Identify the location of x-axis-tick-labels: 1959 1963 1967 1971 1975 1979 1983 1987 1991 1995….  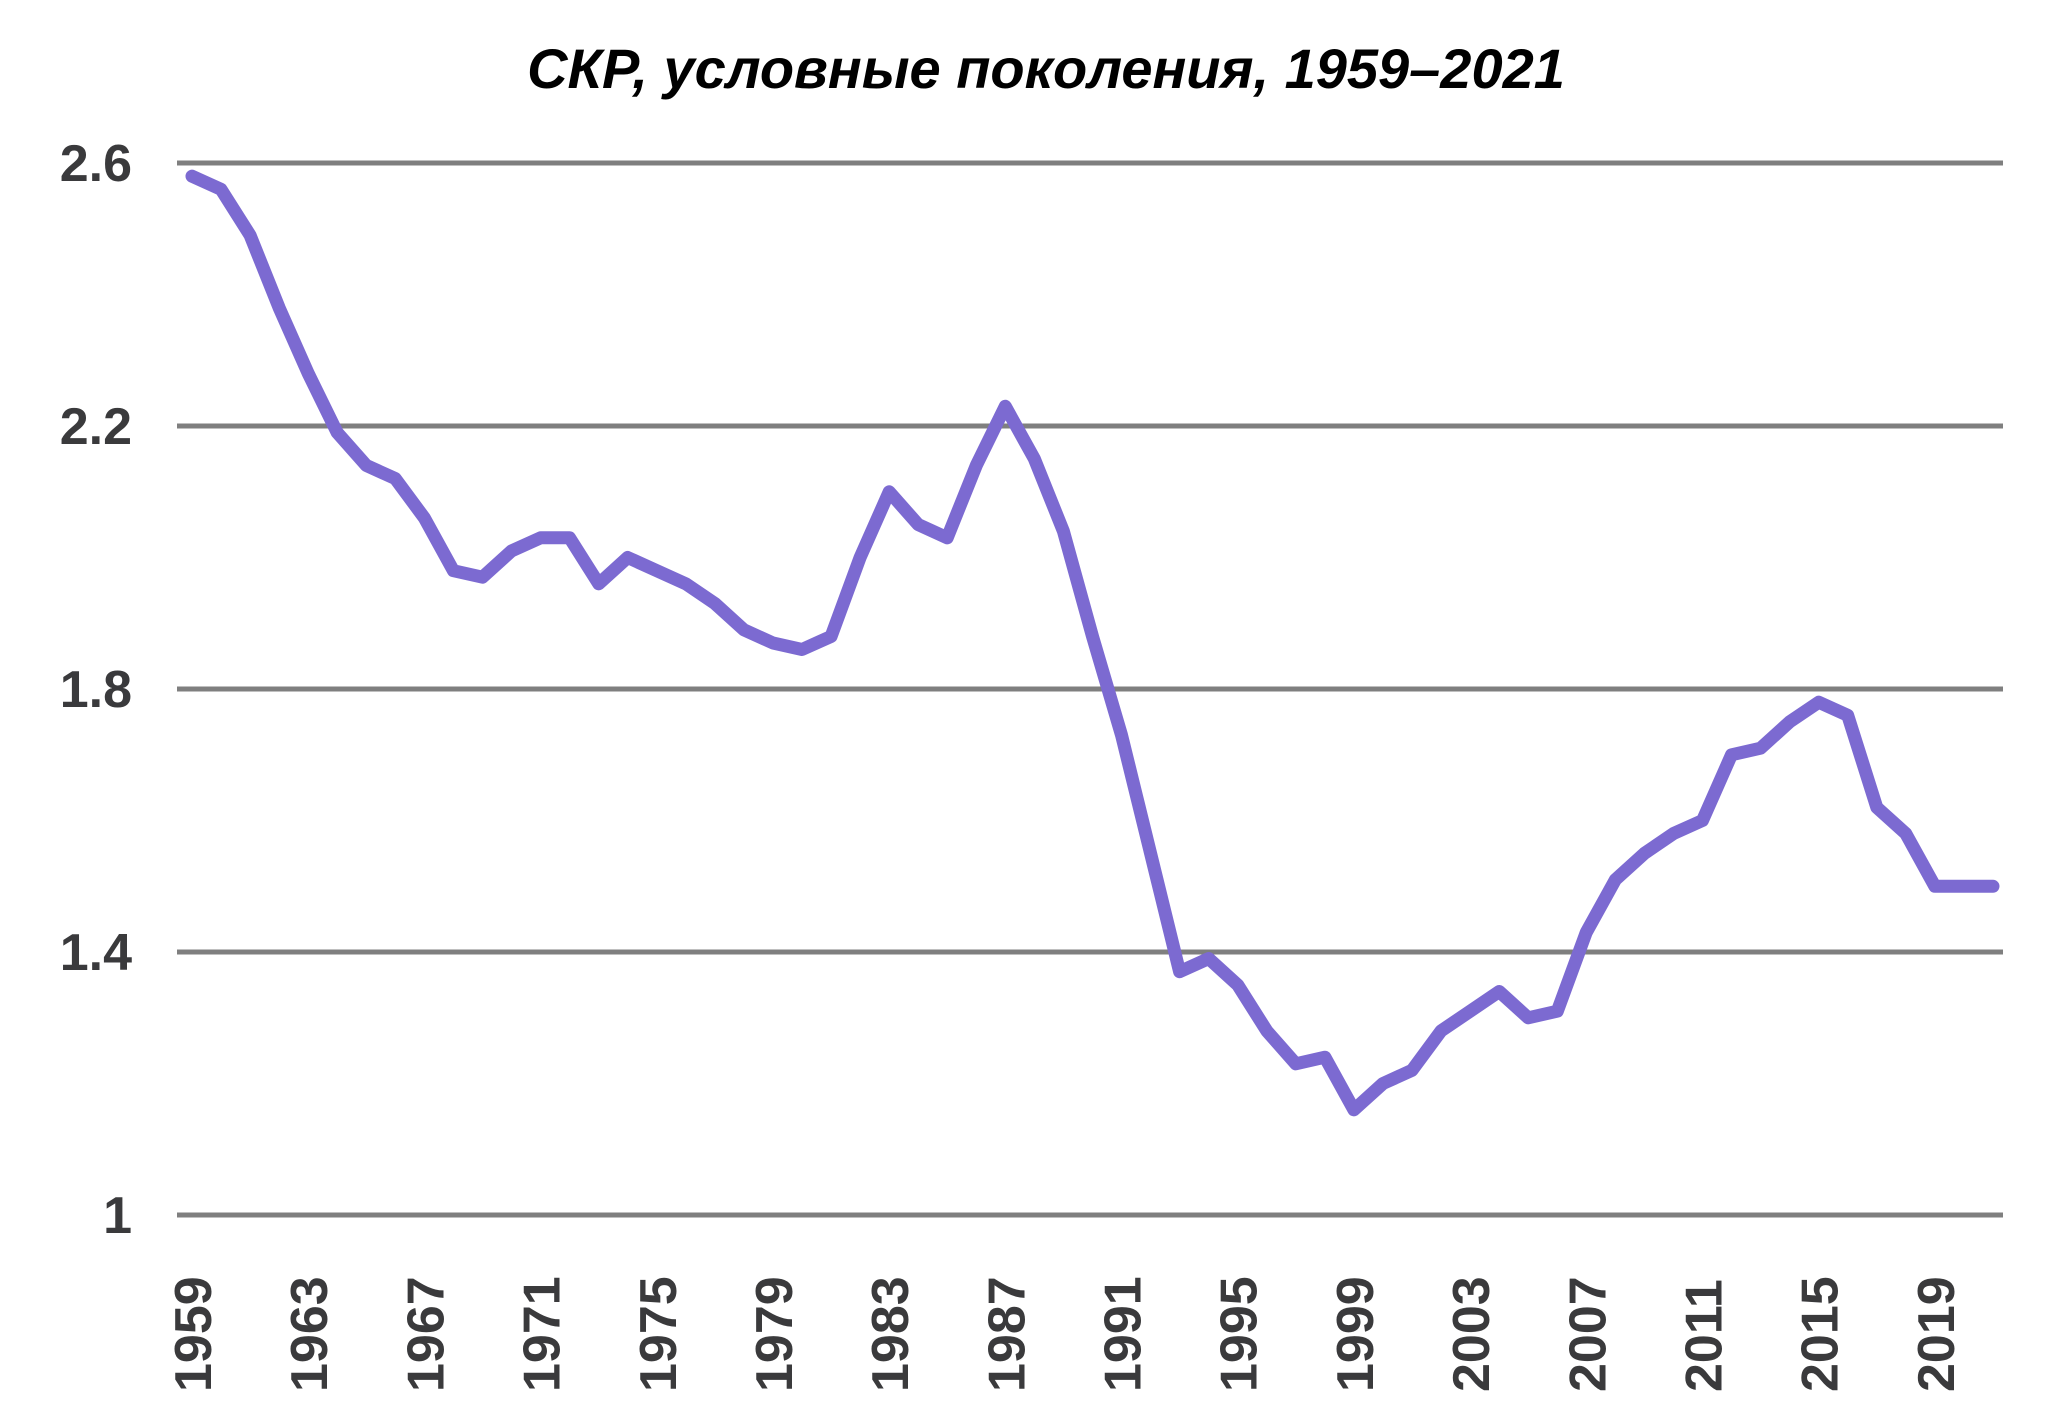
(1065, 1334).